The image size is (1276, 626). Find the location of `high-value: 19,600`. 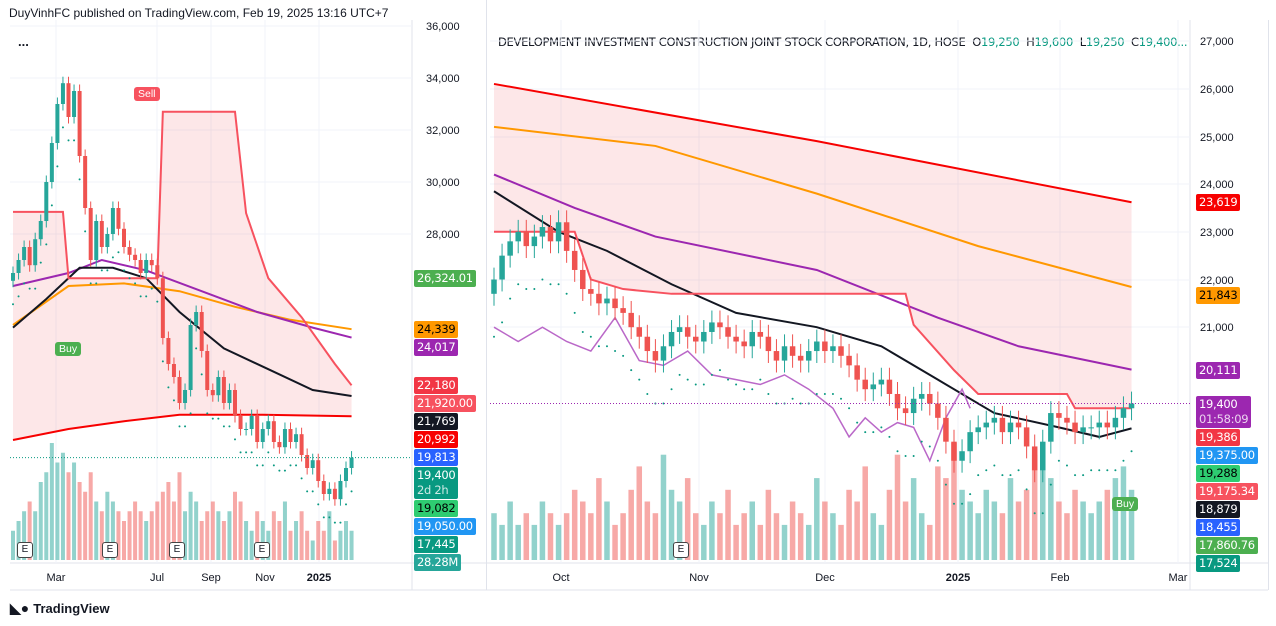

high-value: 19,600 is located at coordinates (1054, 42).